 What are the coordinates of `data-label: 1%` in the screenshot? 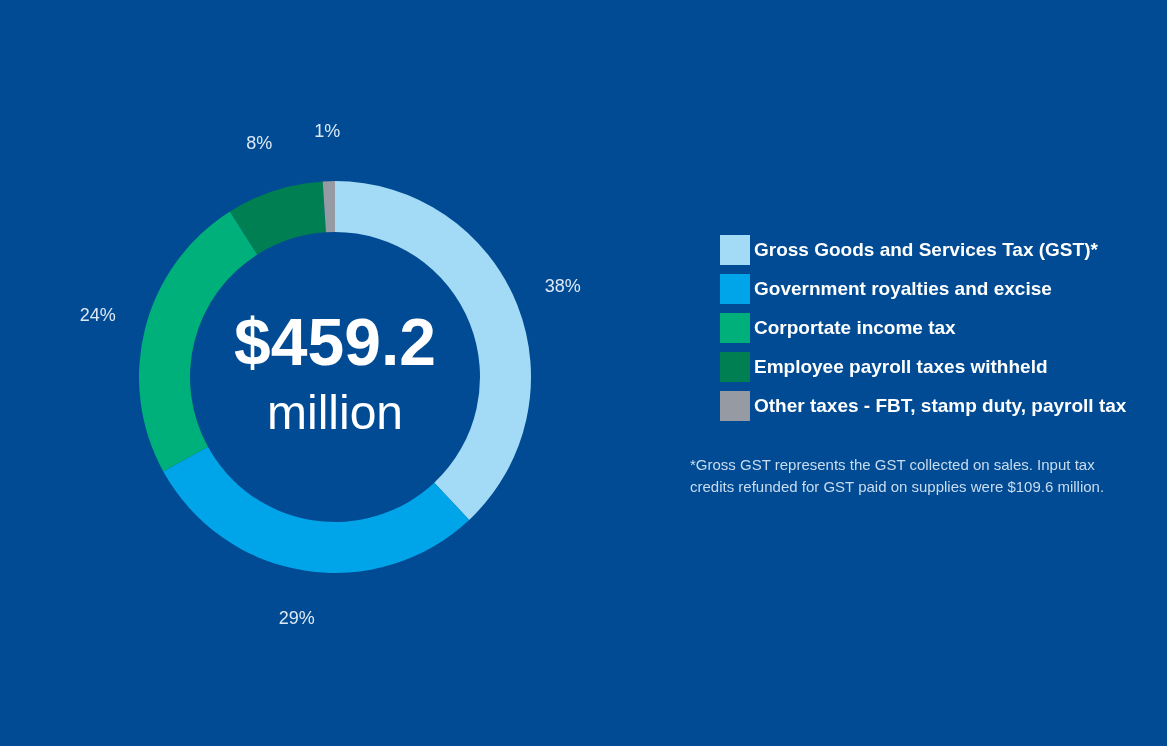 It's located at (327, 131).